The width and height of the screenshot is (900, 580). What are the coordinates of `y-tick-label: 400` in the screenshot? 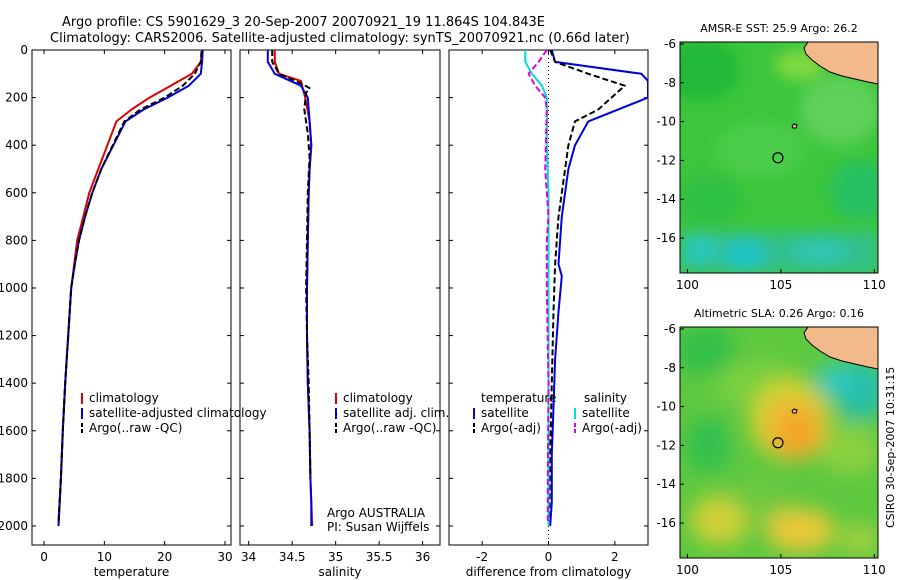 It's located at (16, 145).